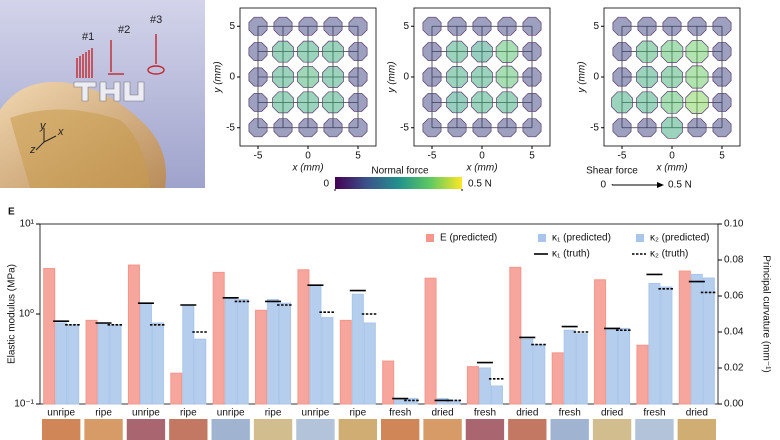 Image resolution: width=780 pixels, height=440 pixels. I want to click on x-tick-label: 5, so click(358, 156).